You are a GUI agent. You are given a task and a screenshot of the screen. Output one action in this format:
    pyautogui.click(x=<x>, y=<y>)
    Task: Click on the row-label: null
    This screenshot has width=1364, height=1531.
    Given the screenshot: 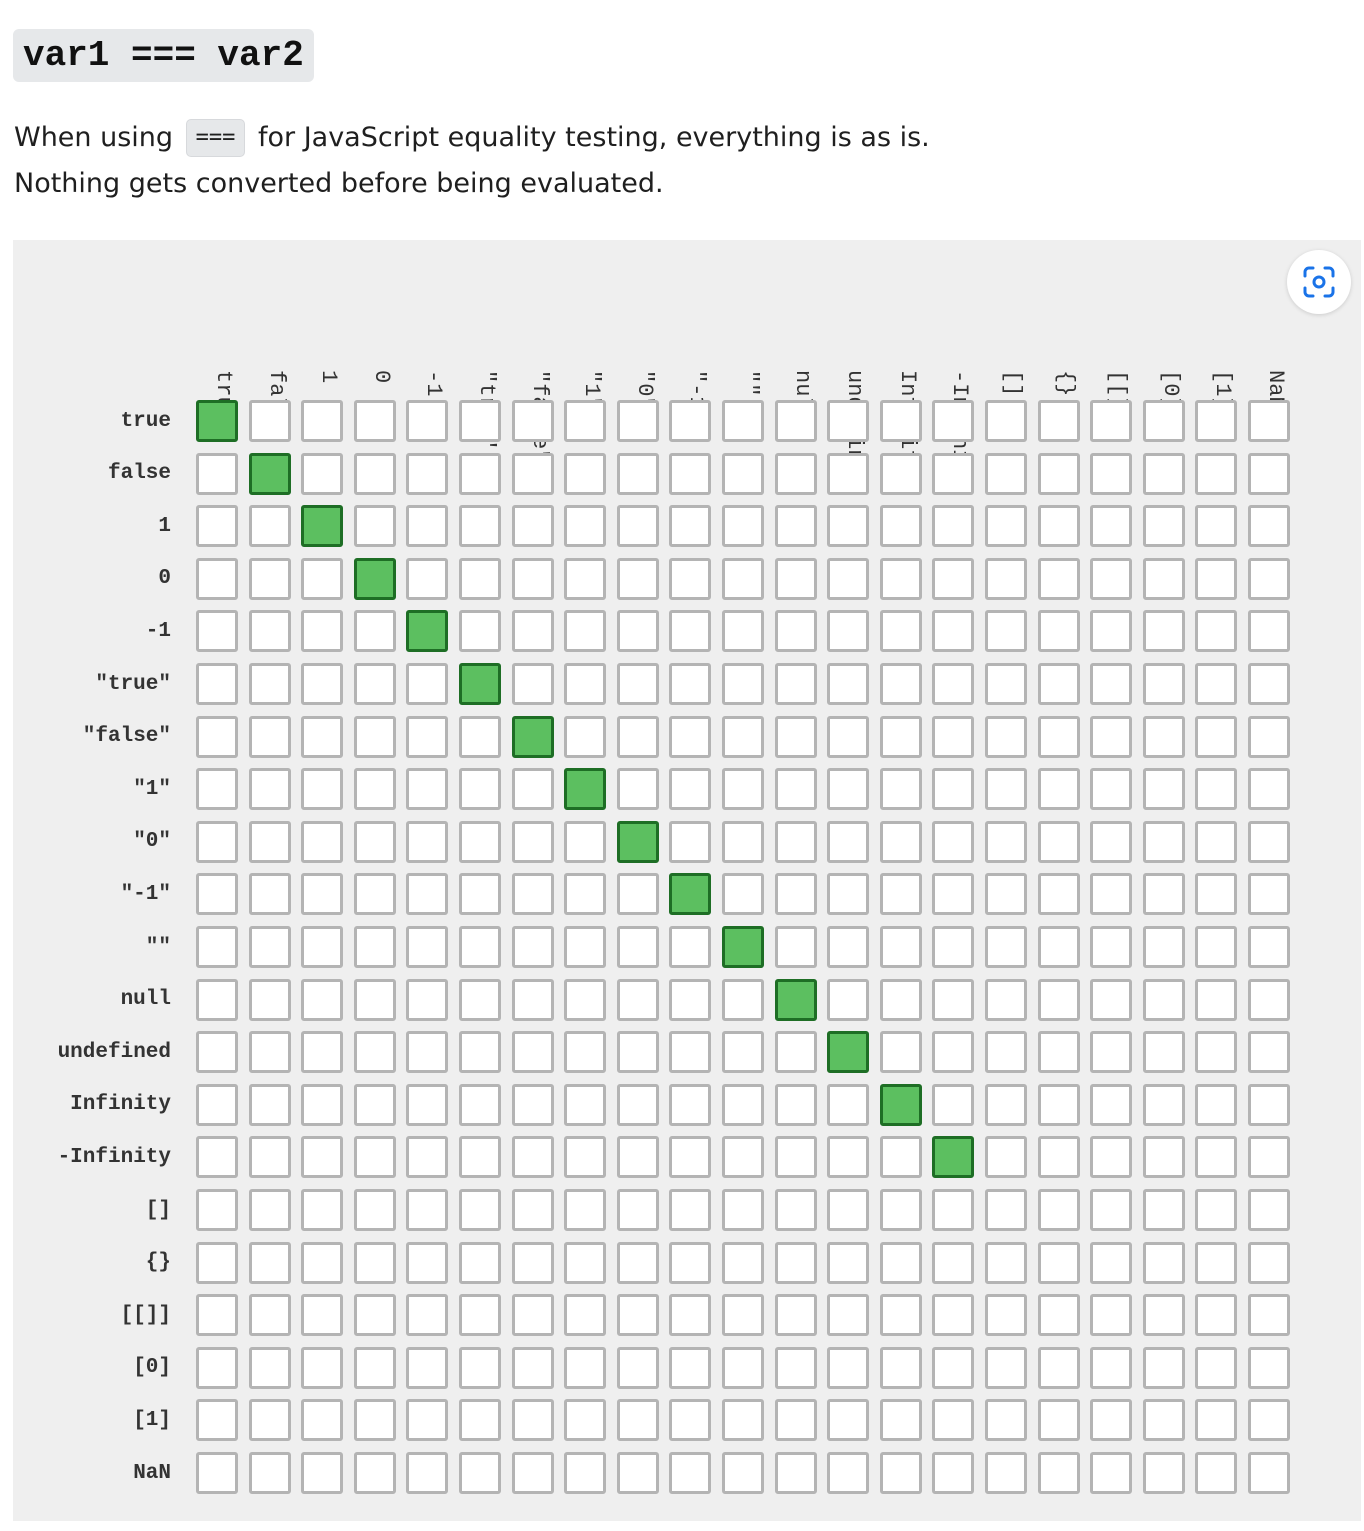 What is the action you would take?
    pyautogui.click(x=145, y=1000)
    